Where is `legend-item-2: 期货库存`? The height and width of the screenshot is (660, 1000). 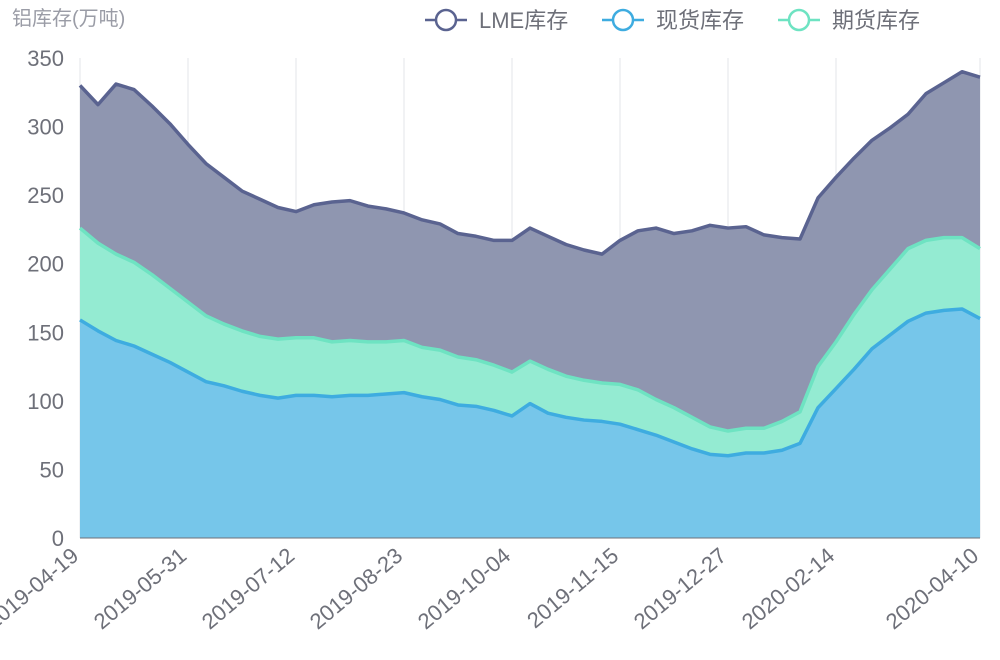
legend-item-2: 期货库存 is located at coordinates (849, 20).